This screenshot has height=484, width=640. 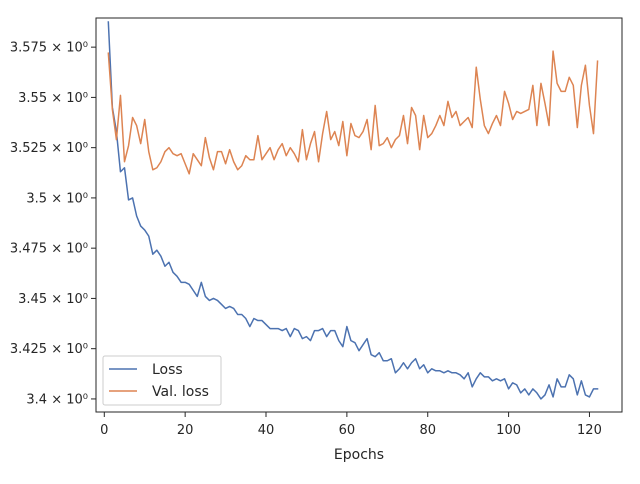 I want to click on y-tick-label: 3.45 × 10⁰, so click(x=53, y=299).